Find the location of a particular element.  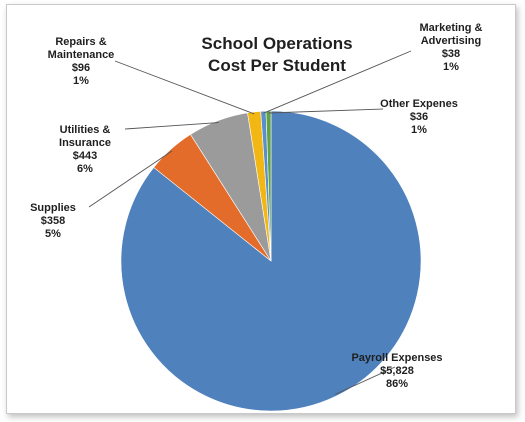

slice-label-1: Supplies $358 5% is located at coordinates (53, 221).